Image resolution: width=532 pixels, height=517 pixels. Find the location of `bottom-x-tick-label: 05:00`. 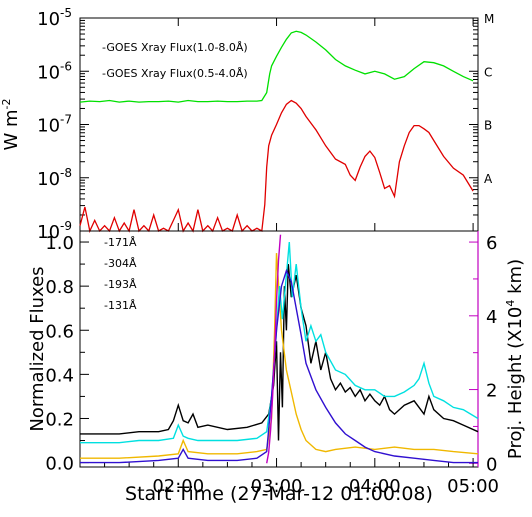

bottom-x-tick-label: 05:00 is located at coordinates (473, 486).